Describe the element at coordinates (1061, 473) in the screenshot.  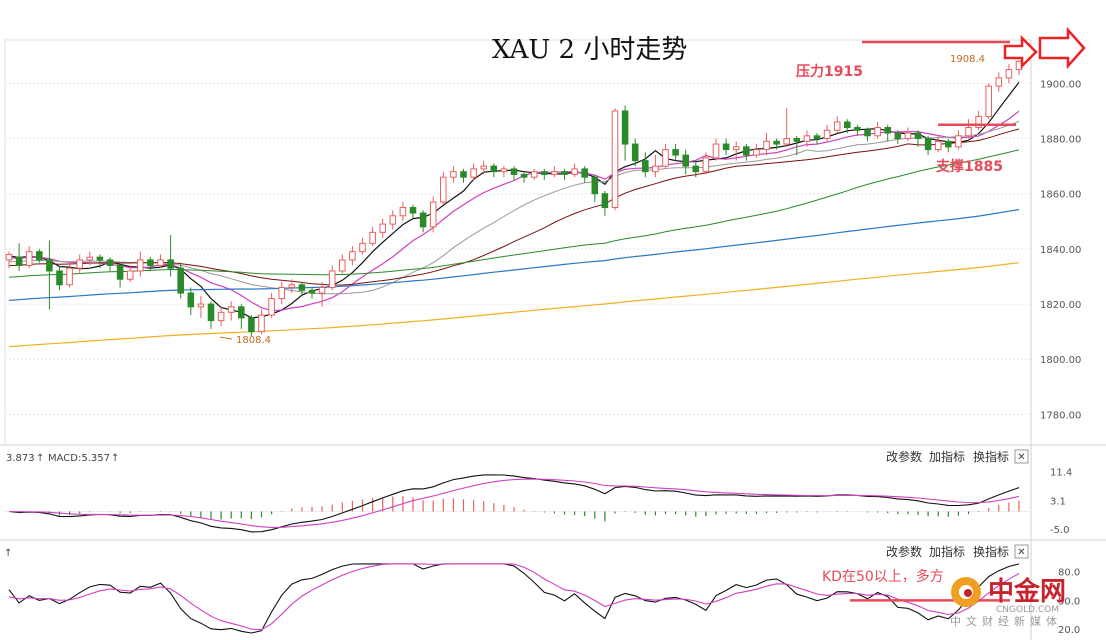
I see `macd-tick-label: 11.4` at that location.